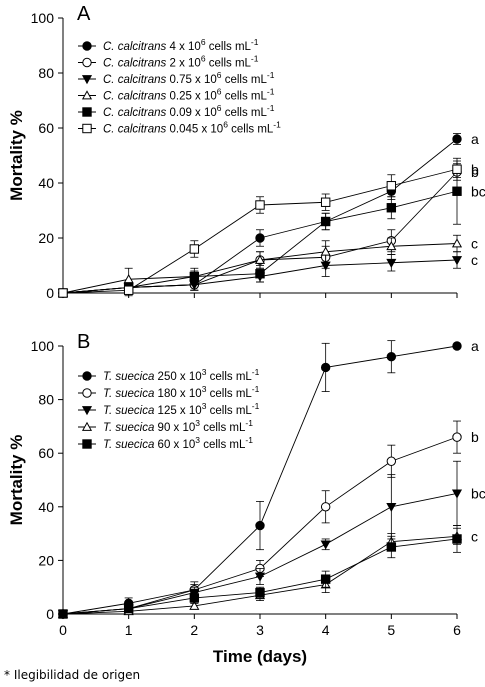  Describe the element at coordinates (189, 95) in the screenshot. I see `panel-a-legend-label: C. calcitrans 0.25 x 106 cells mL-1` at that location.